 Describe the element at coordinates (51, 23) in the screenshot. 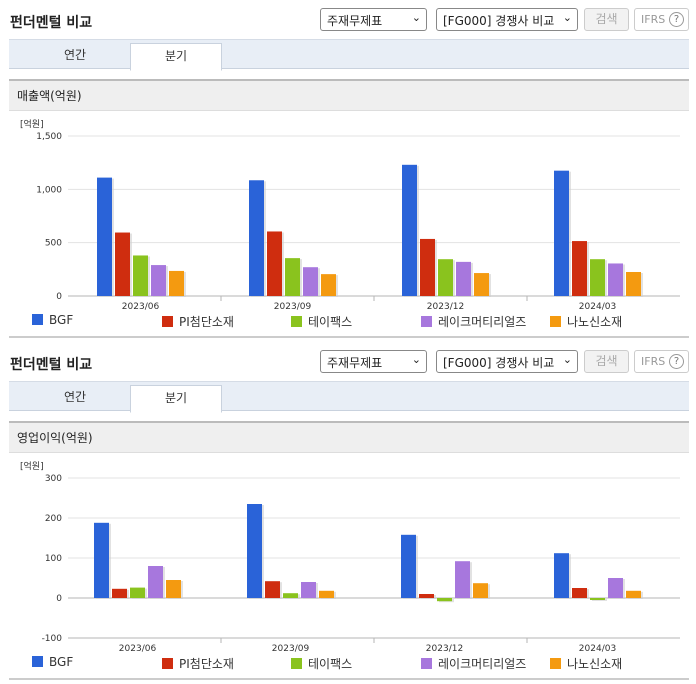

I see `section-title: 펀더멘털 비교` at that location.